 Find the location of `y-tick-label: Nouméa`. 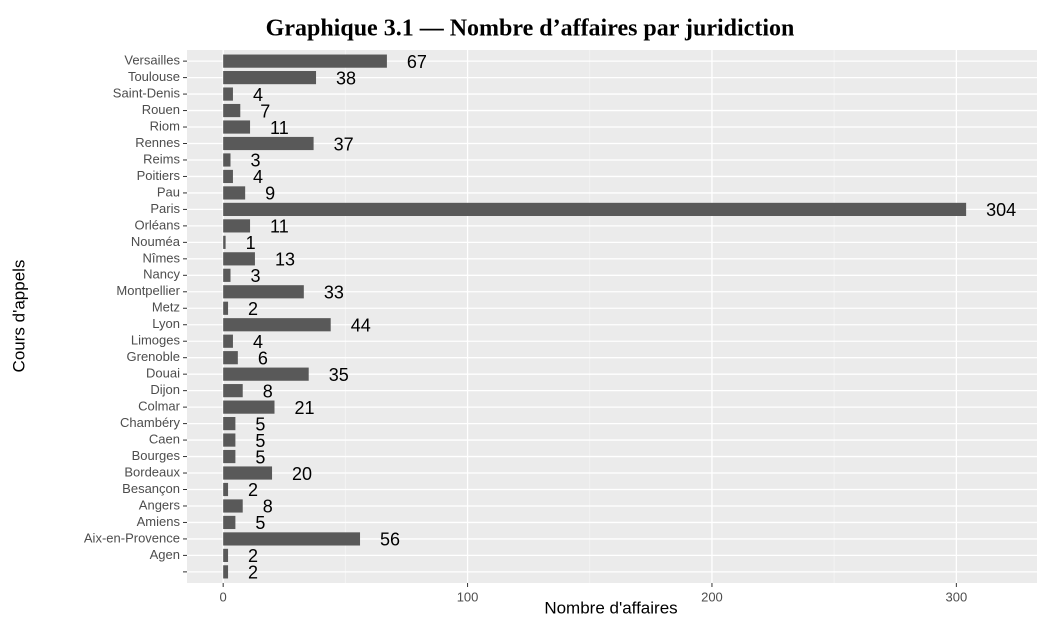

y-tick-label: Nouméa is located at coordinates (156, 241).